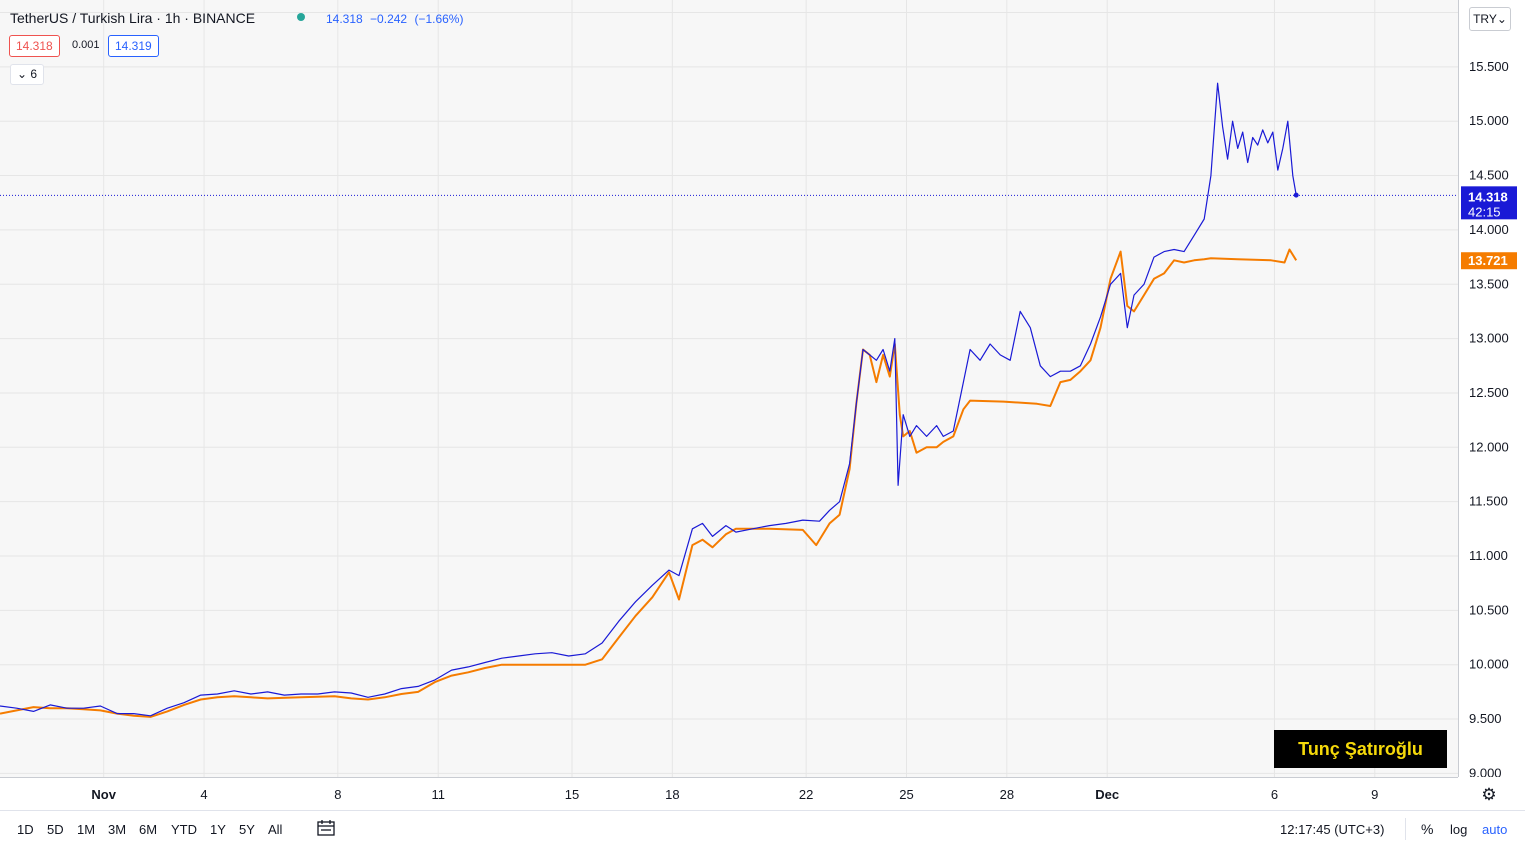 The height and width of the screenshot is (854, 1525). Describe the element at coordinates (1007, 794) in the screenshot. I see `time-tick-label: 28` at that location.